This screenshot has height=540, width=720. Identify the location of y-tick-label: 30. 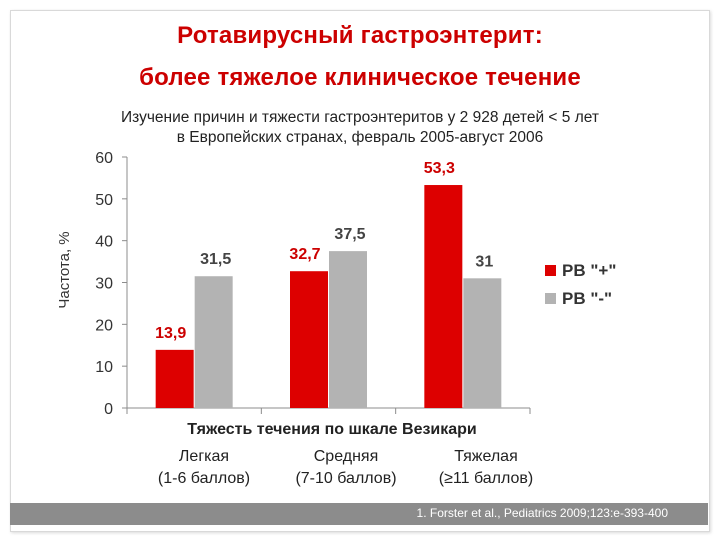
(104, 284).